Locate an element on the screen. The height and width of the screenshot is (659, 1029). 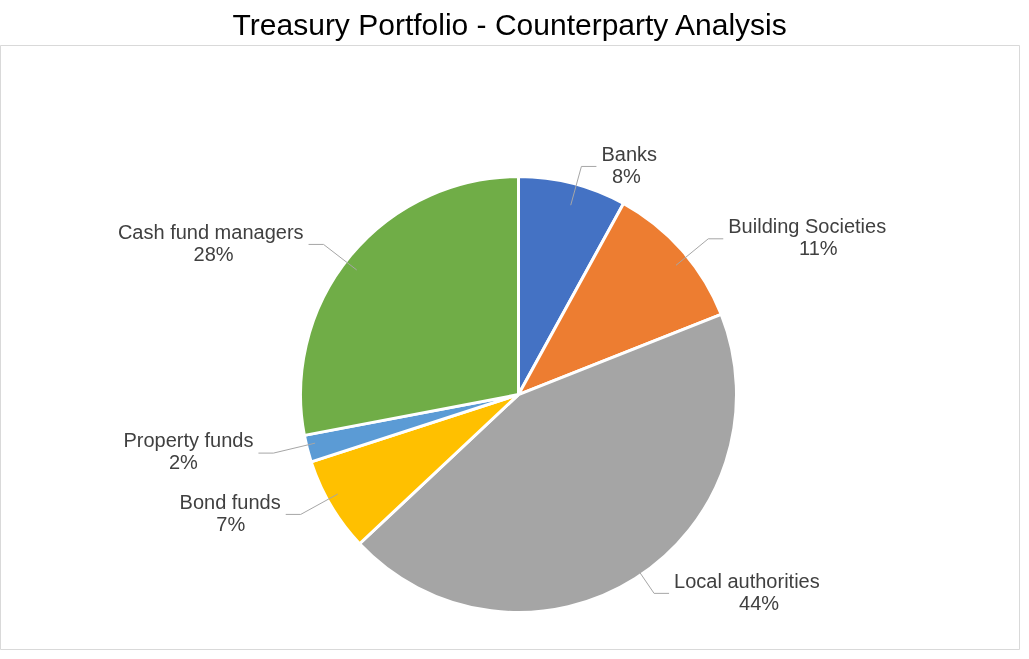
data-label: 28% is located at coordinates (213, 253).